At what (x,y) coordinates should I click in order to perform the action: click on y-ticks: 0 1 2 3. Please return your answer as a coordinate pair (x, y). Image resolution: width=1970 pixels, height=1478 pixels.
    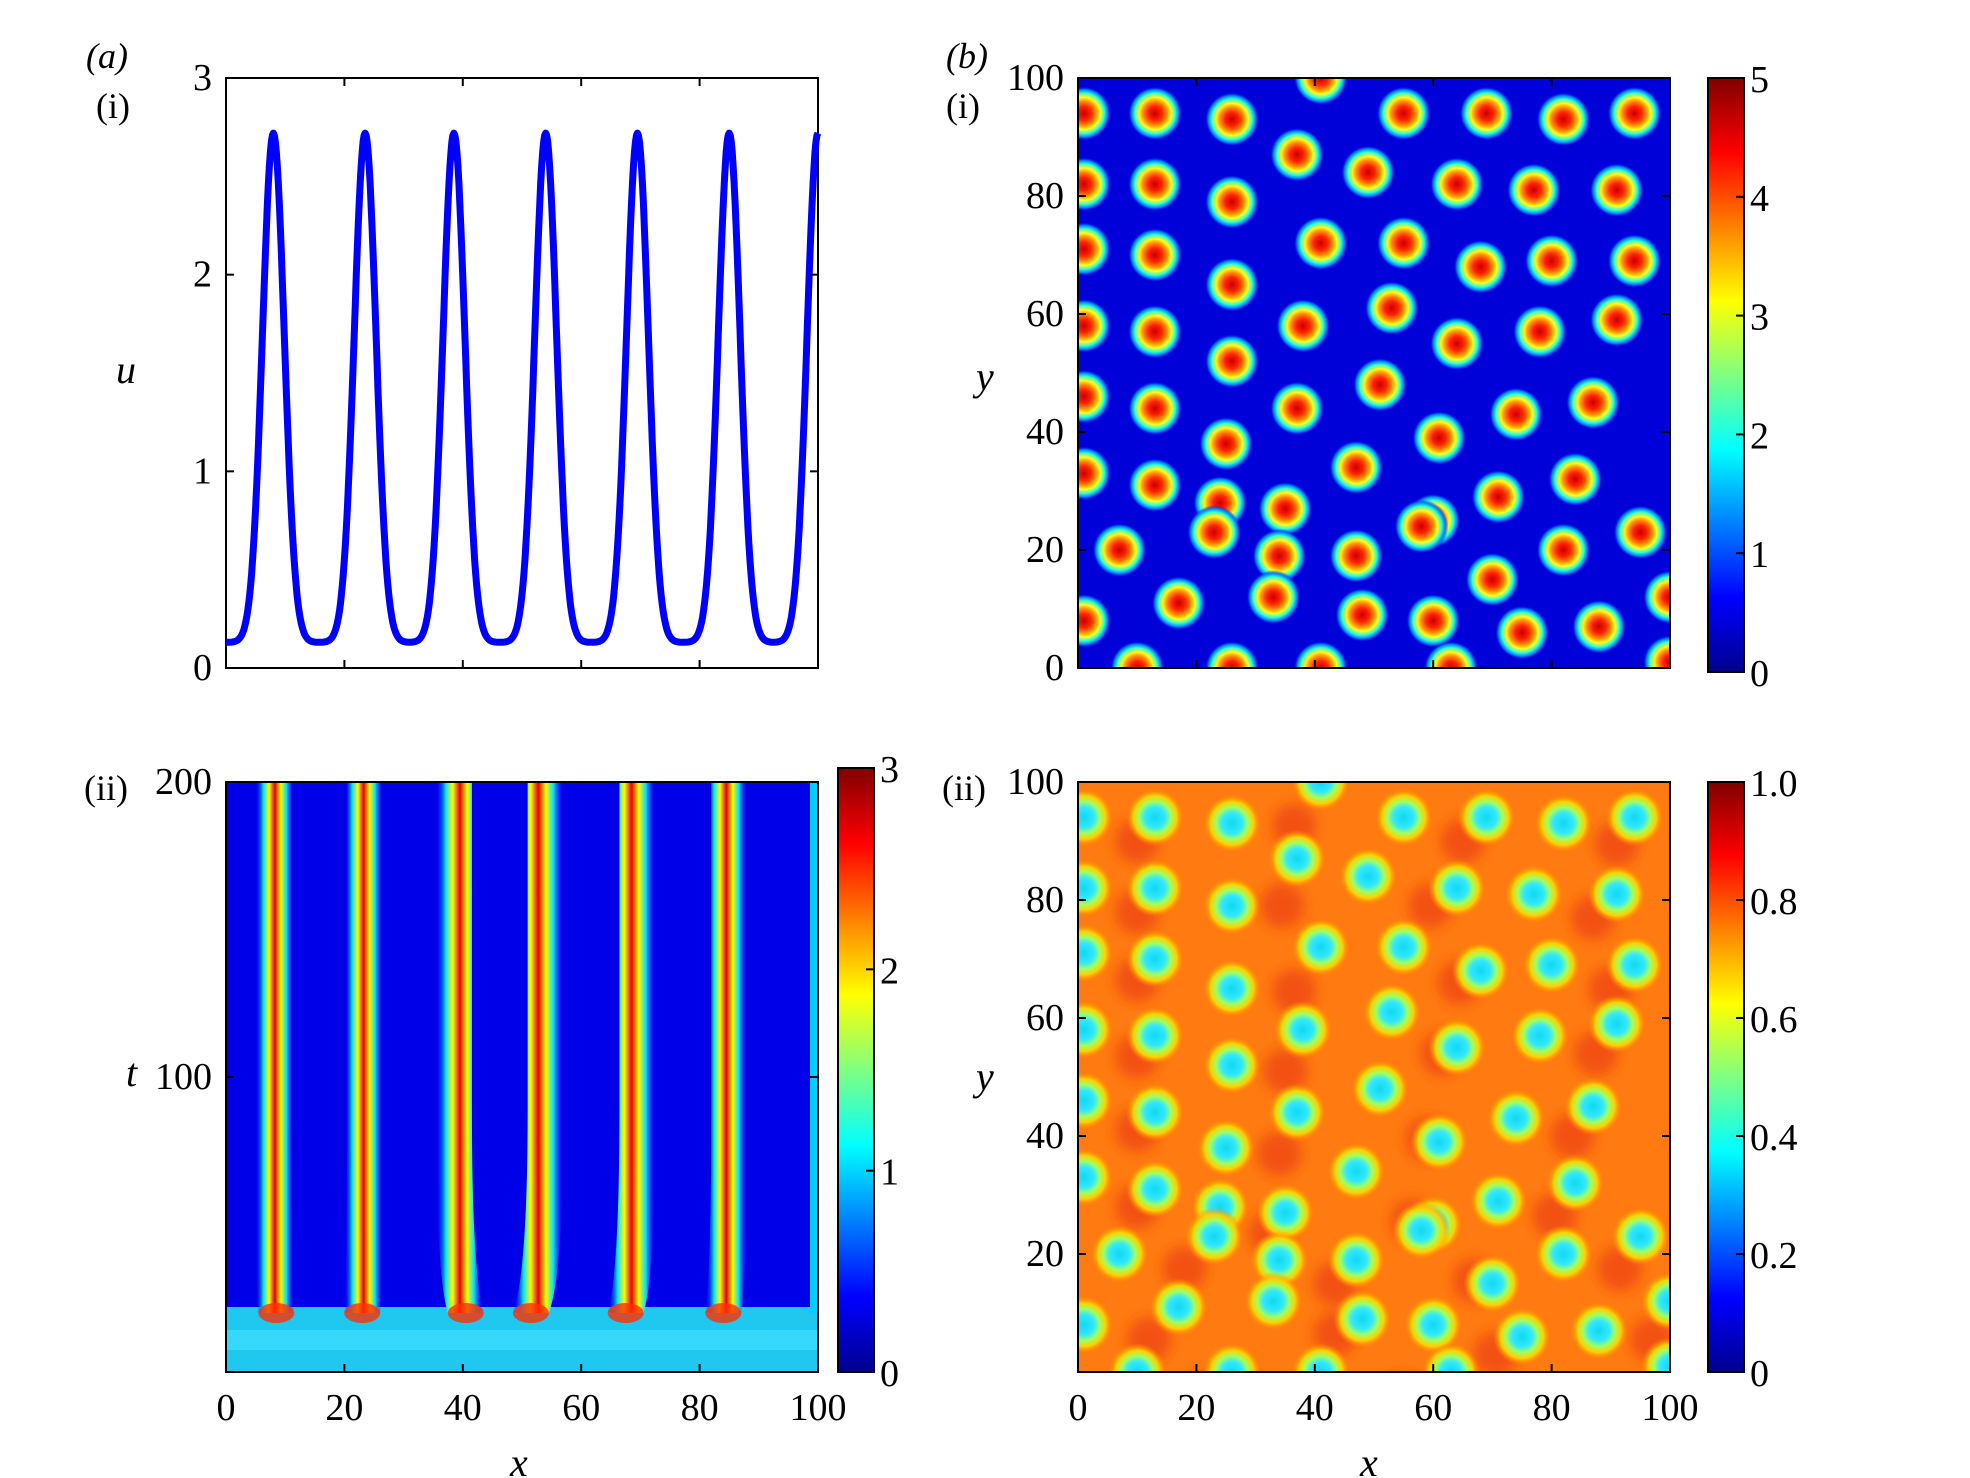
    Looking at the image, I should click on (505, 373).